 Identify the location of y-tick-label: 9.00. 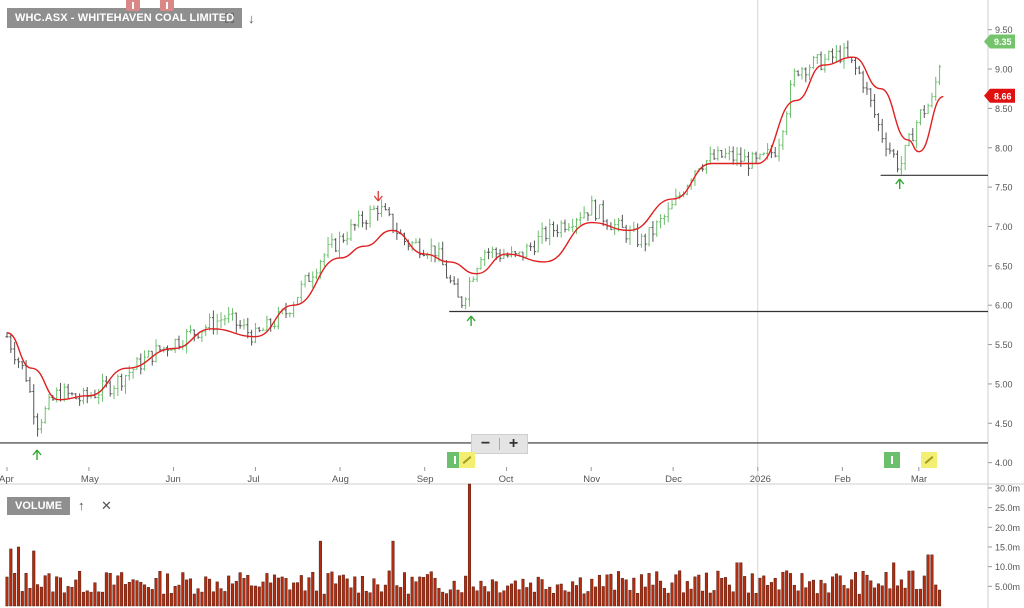
(1004, 70).